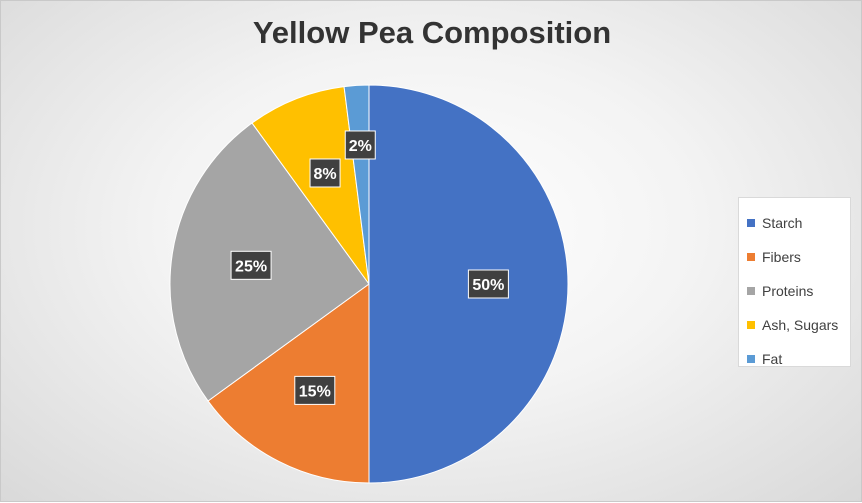  Describe the element at coordinates (798, 359) in the screenshot. I see `legend-item: Fat` at that location.